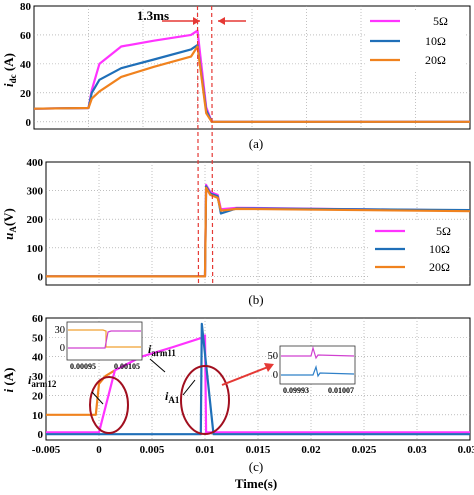 The height and width of the screenshot is (495, 474). Describe the element at coordinates (157, 365) in the screenshot. I see `arm11-pointer` at that location.